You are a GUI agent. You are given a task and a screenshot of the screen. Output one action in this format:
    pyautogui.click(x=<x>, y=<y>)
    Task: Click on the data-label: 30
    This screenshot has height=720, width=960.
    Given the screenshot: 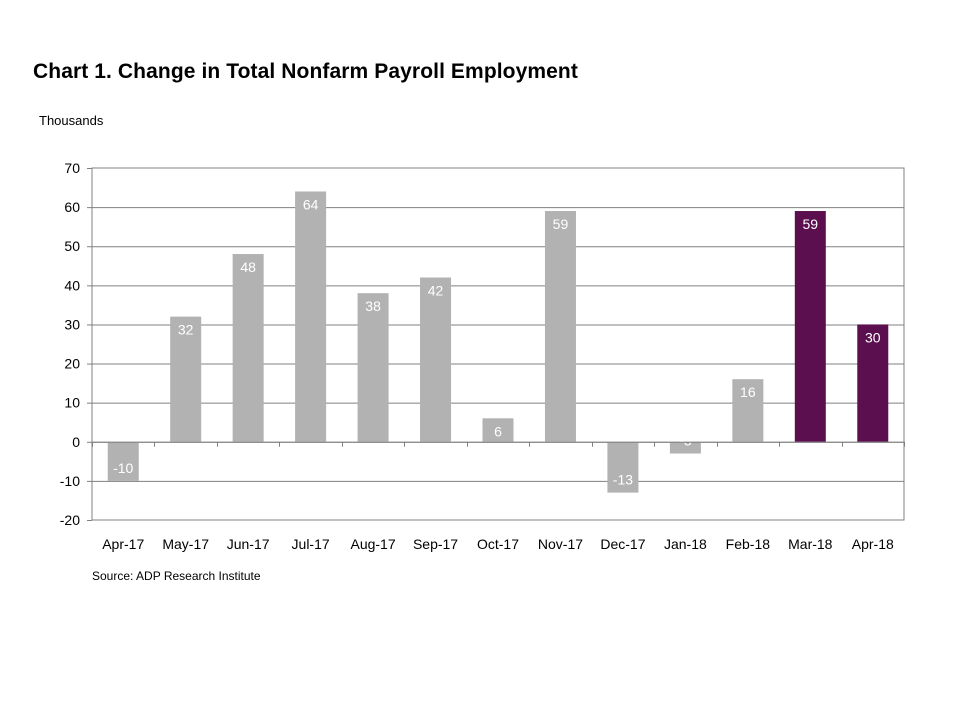 What is the action you would take?
    pyautogui.click(x=873, y=337)
    